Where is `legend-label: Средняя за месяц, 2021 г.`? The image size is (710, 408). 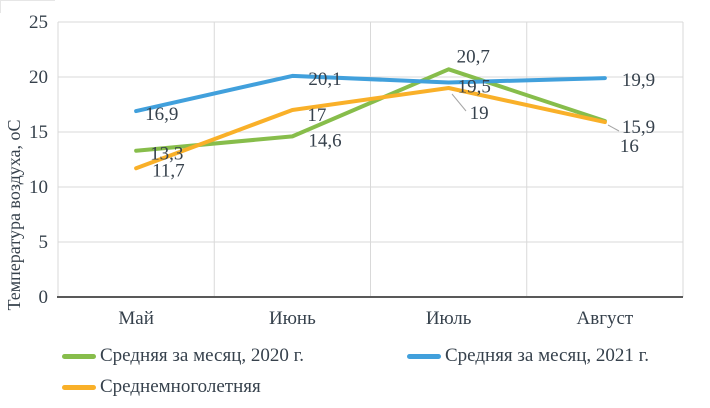
legend-label: Средняя за месяц, 2021 г. is located at coordinates (547, 355).